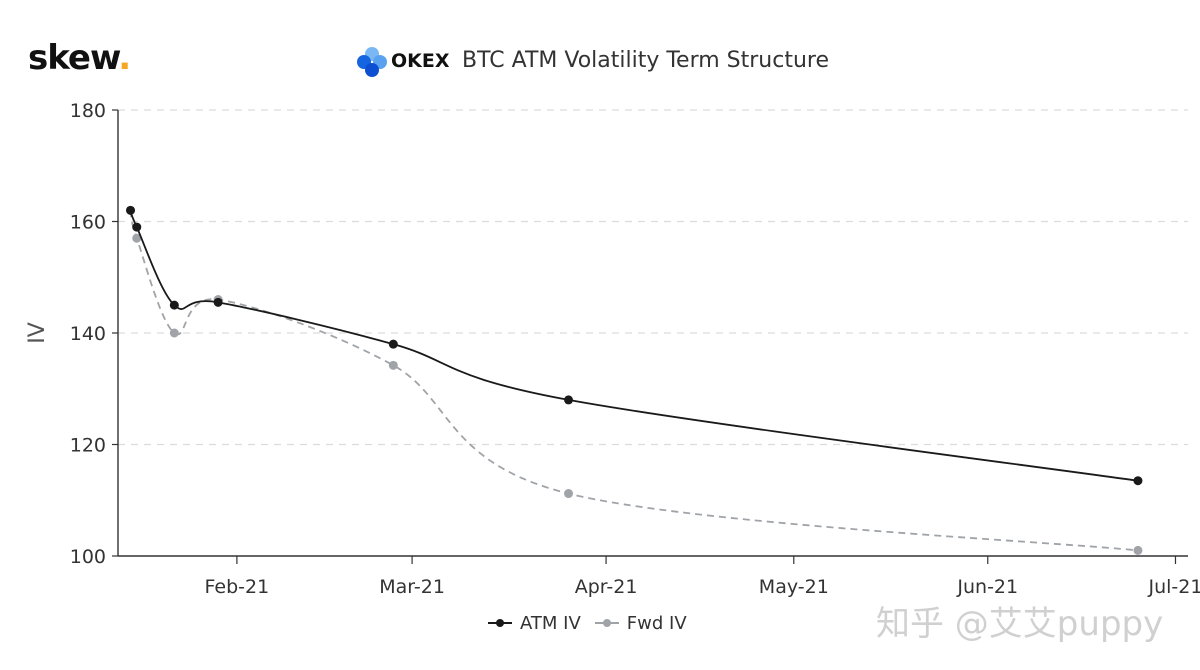 The image size is (1200, 670). Describe the element at coordinates (37, 333) in the screenshot. I see `y-axis-label: IV` at that location.